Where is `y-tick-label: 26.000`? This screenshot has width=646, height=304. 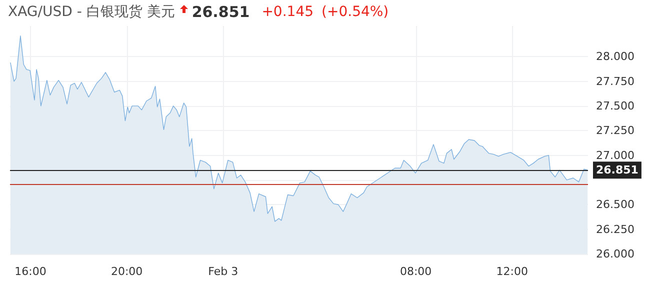
y-tick-label: 26.000 is located at coordinates (615, 254).